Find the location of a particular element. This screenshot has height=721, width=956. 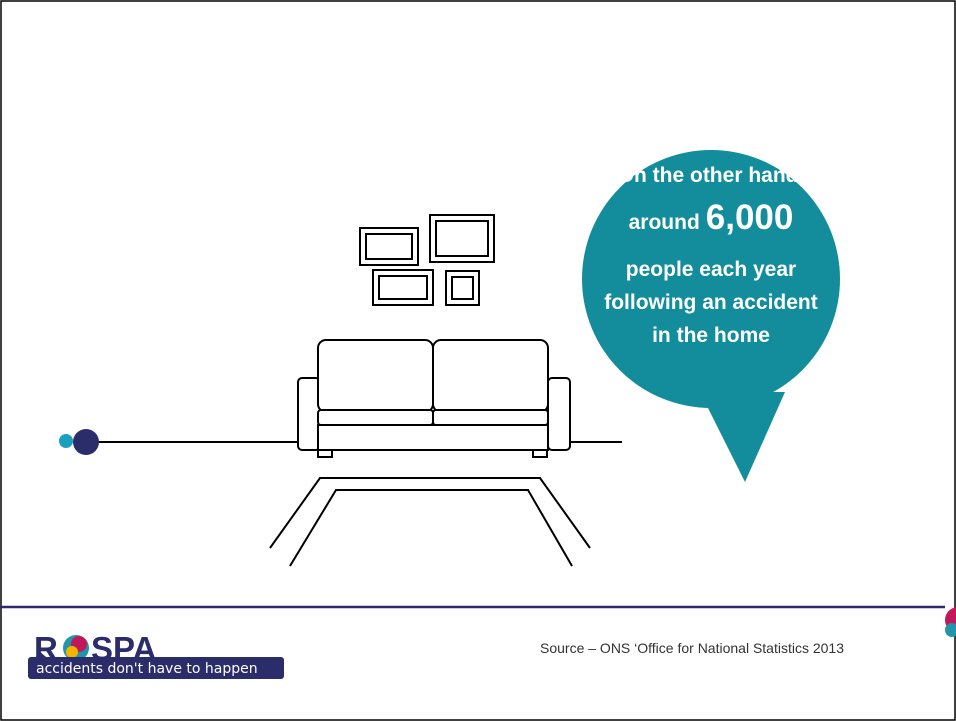

logo-tagline: accidents don't have to happen is located at coordinates (147, 669).